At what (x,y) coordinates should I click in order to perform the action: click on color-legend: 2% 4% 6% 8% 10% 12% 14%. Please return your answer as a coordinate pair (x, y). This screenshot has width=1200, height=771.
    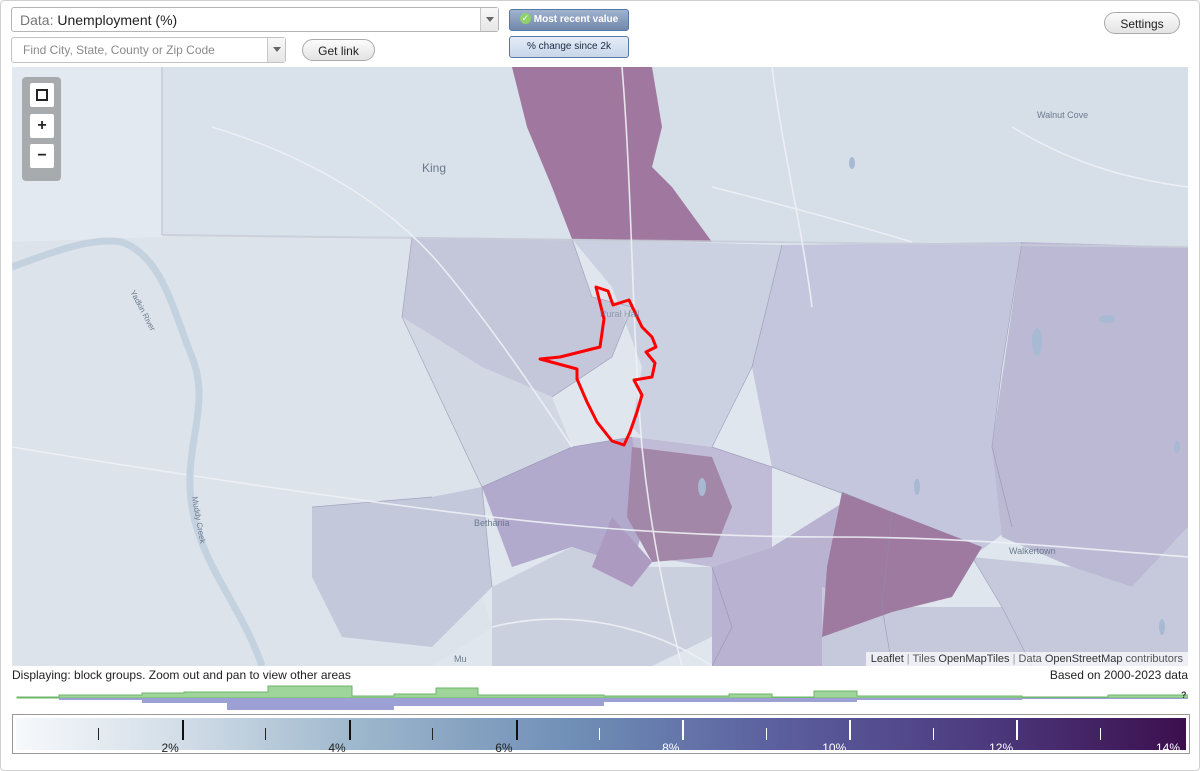
    Looking at the image, I should click on (601, 734).